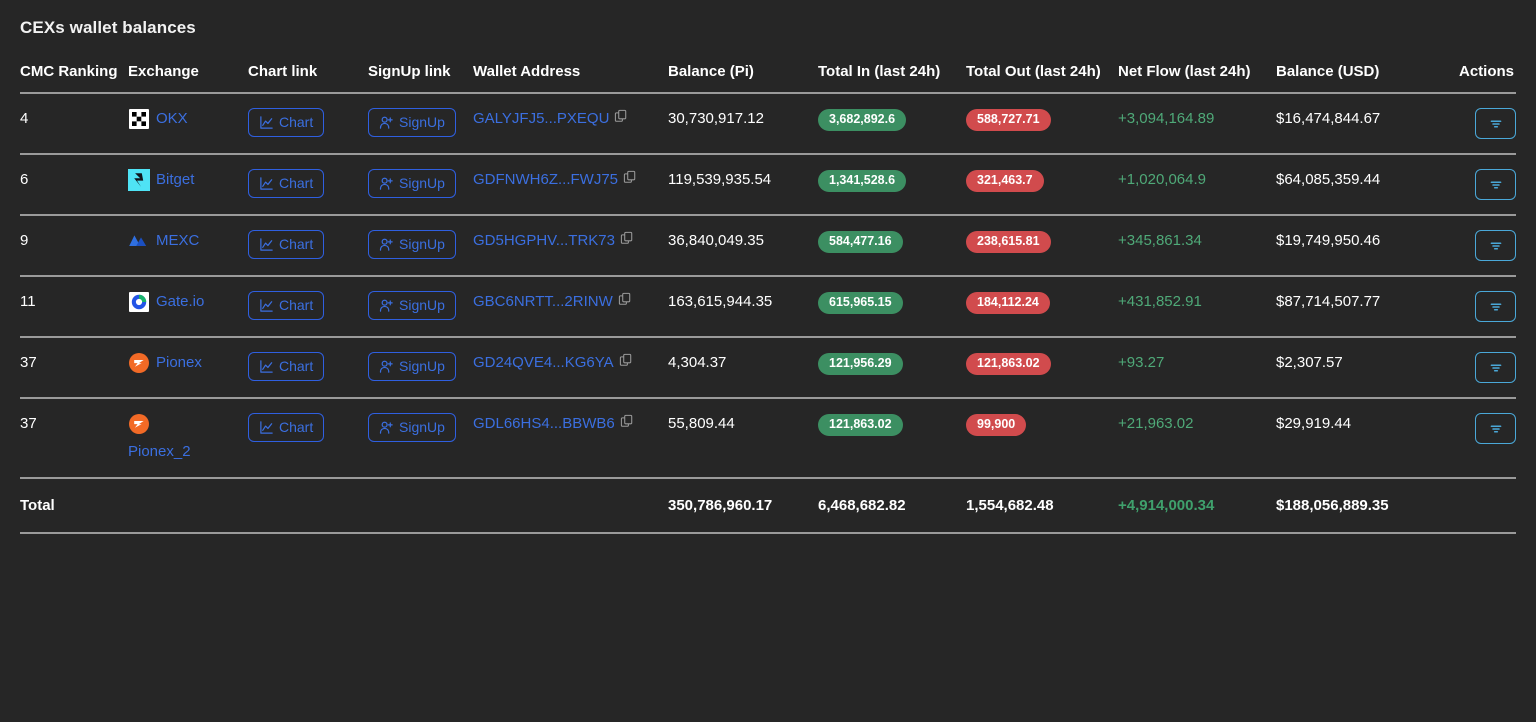 This screenshot has width=1536, height=722. I want to click on exchange-link: Pionex_2, so click(182, 438).